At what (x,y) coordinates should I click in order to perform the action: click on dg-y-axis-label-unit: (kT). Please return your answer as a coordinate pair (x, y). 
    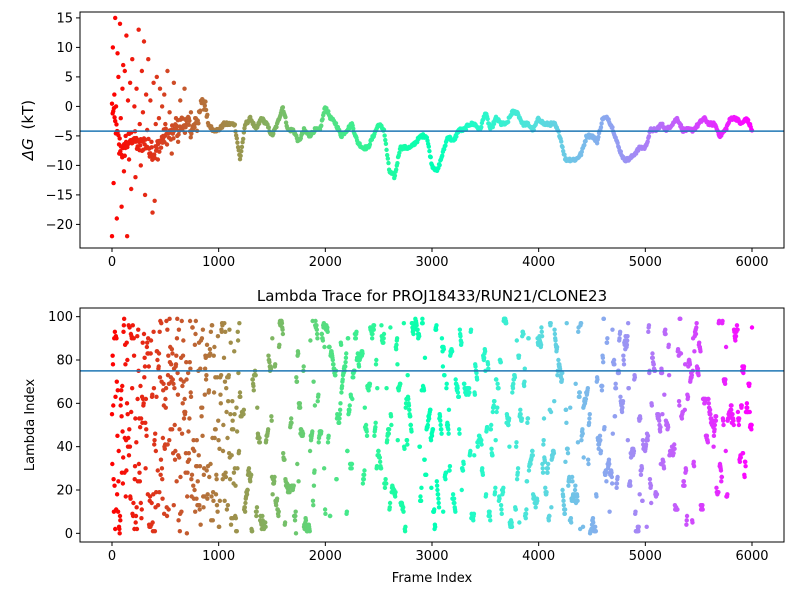
    Looking at the image, I should click on (28, 115).